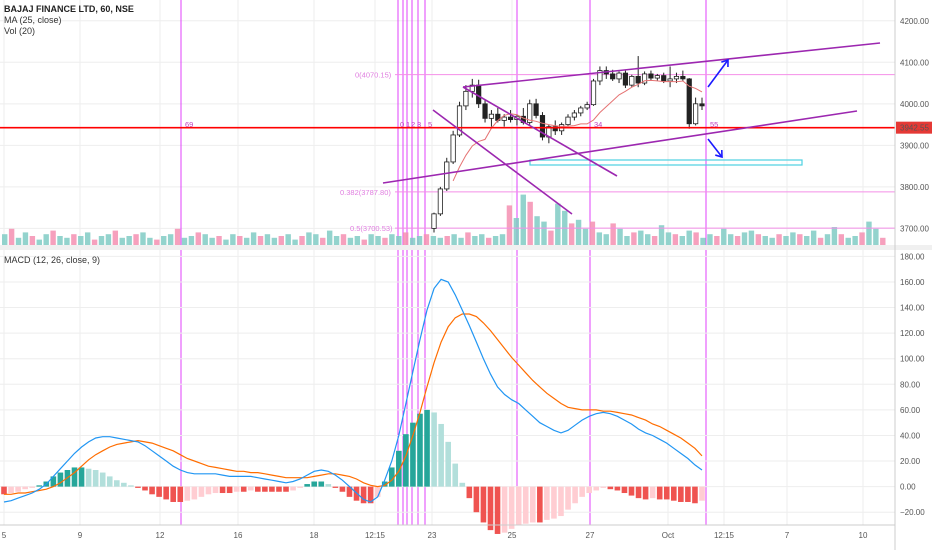 This screenshot has width=932, height=550. Describe the element at coordinates (668, 535) in the screenshot. I see `time-tick-label: Oct` at that location.